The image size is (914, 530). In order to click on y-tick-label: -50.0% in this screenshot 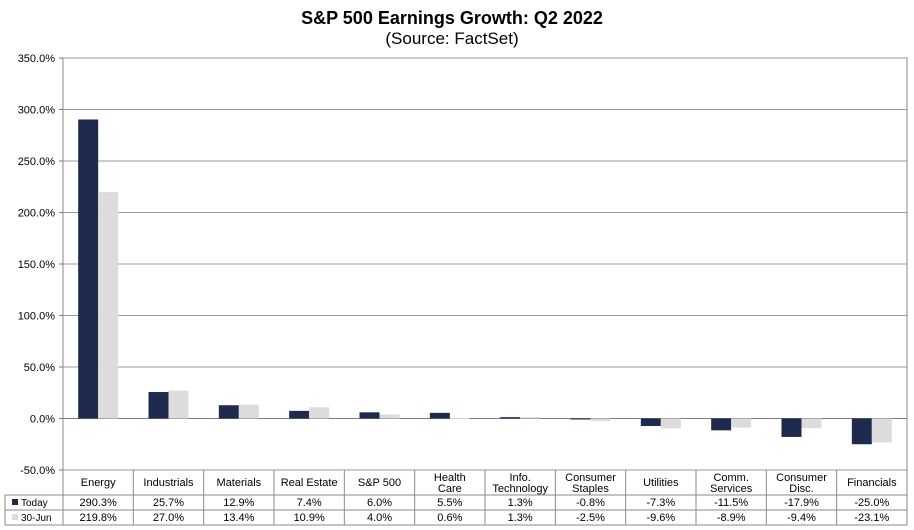, I will do `click(37, 471)`.